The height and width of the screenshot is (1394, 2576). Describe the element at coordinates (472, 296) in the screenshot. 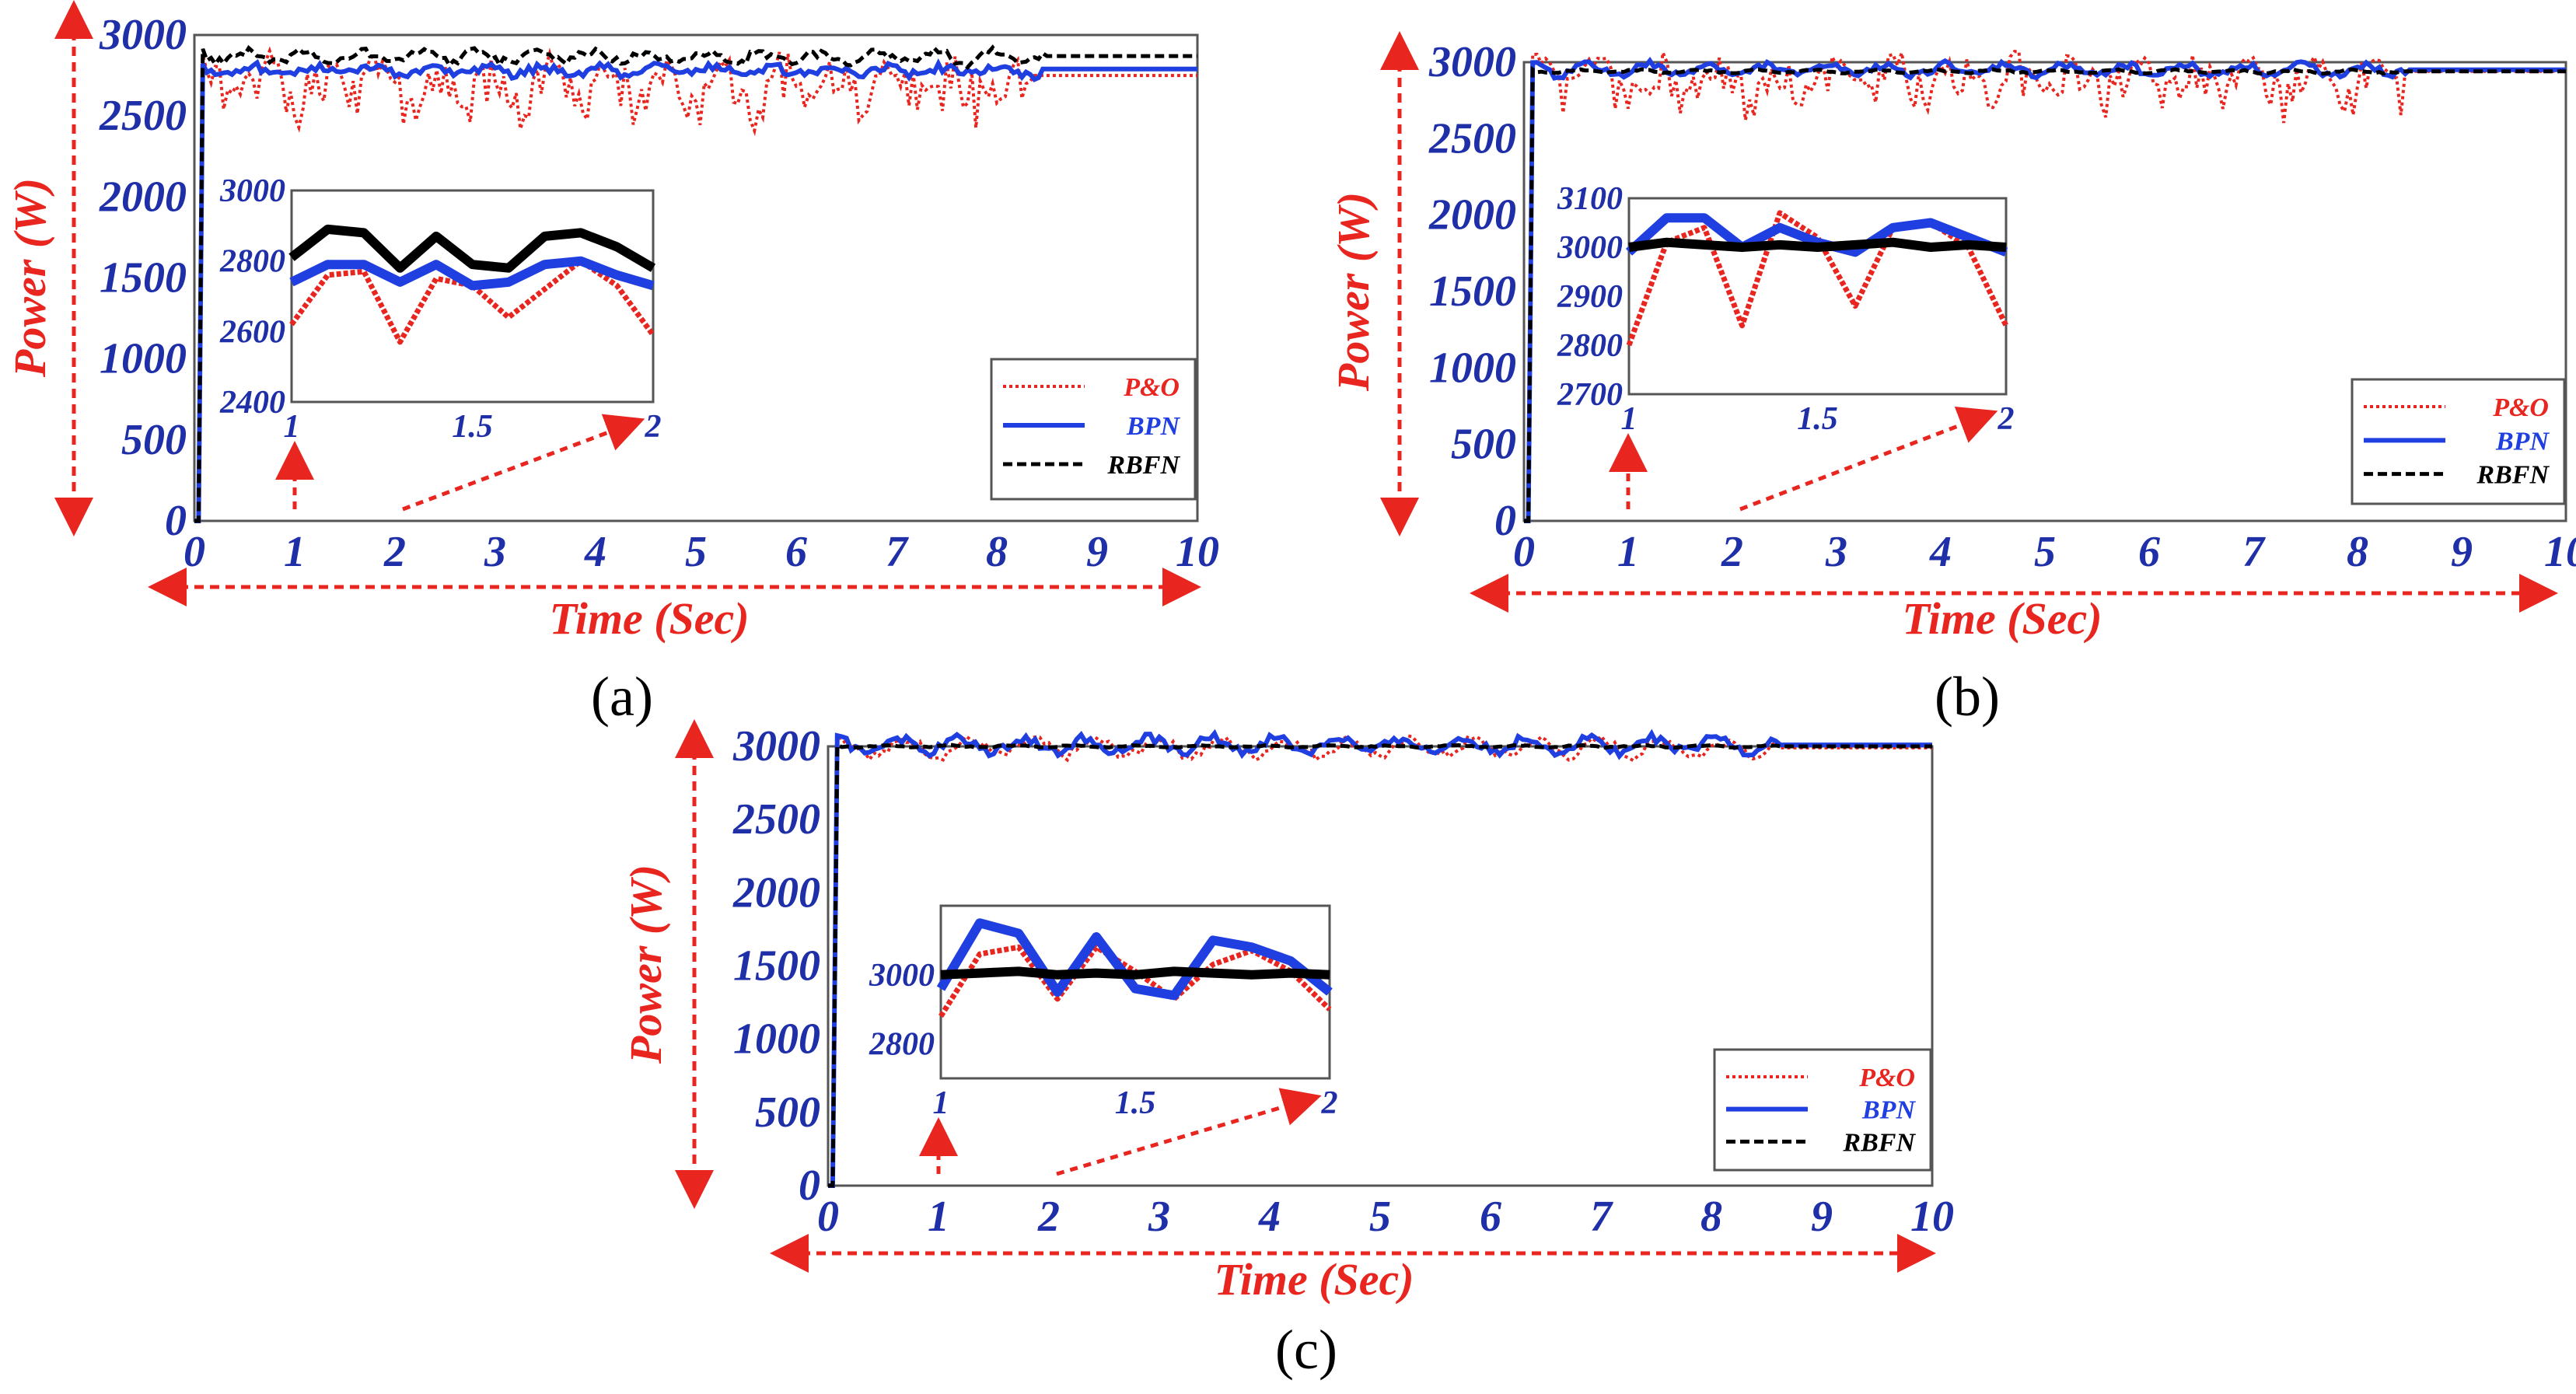

I see `inset-plot-area` at that location.